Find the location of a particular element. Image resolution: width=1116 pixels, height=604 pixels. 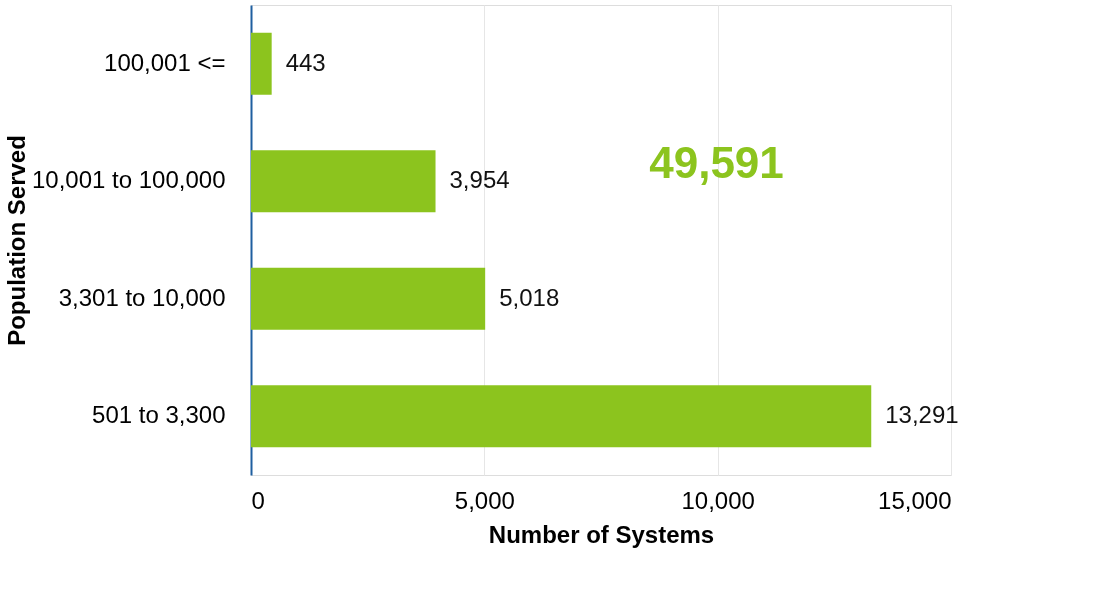

y-tick-label: 10,001 to 100,000 is located at coordinates (128, 180).